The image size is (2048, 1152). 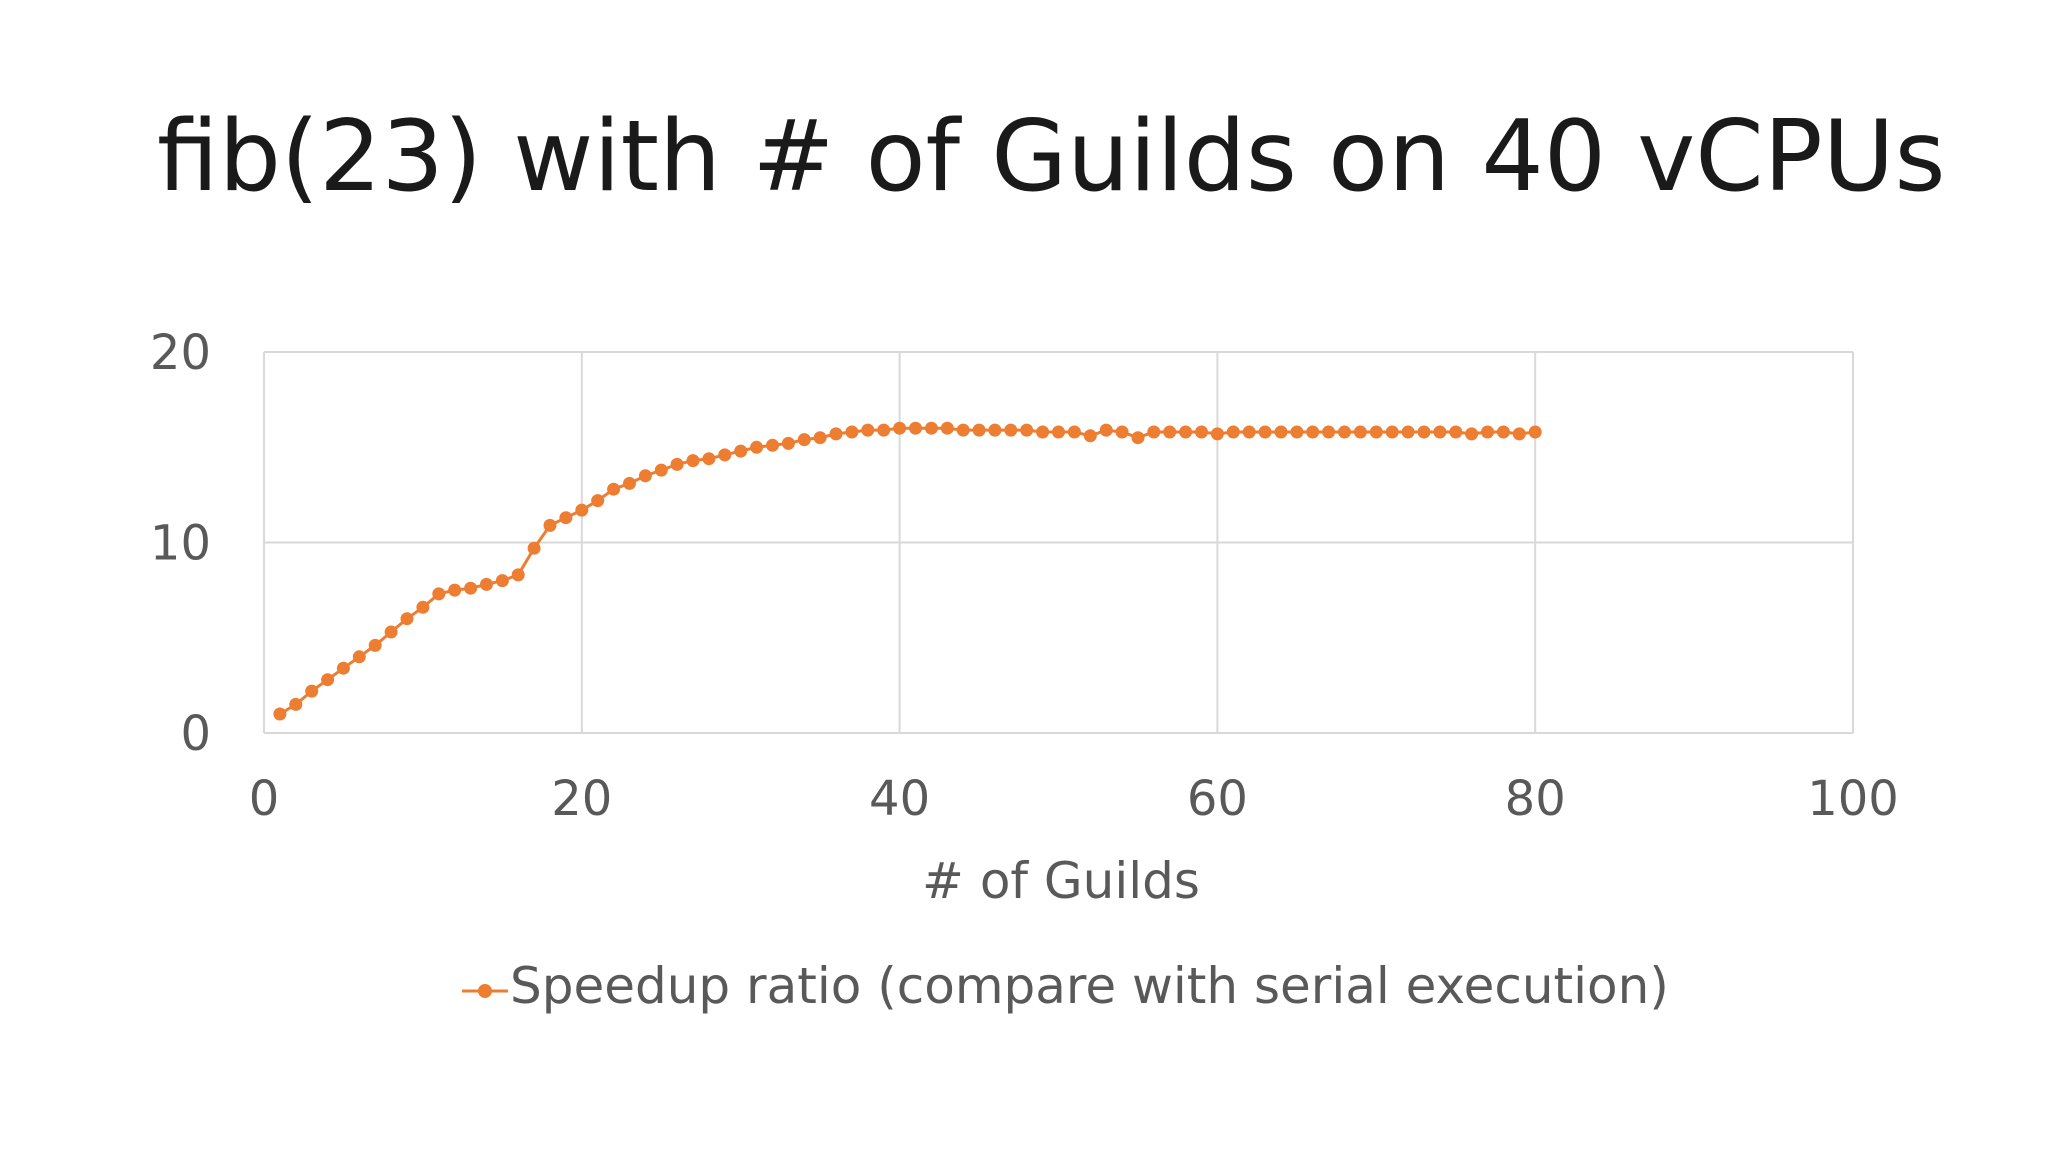 I want to click on x-tick-label: 0, so click(x=264, y=799).